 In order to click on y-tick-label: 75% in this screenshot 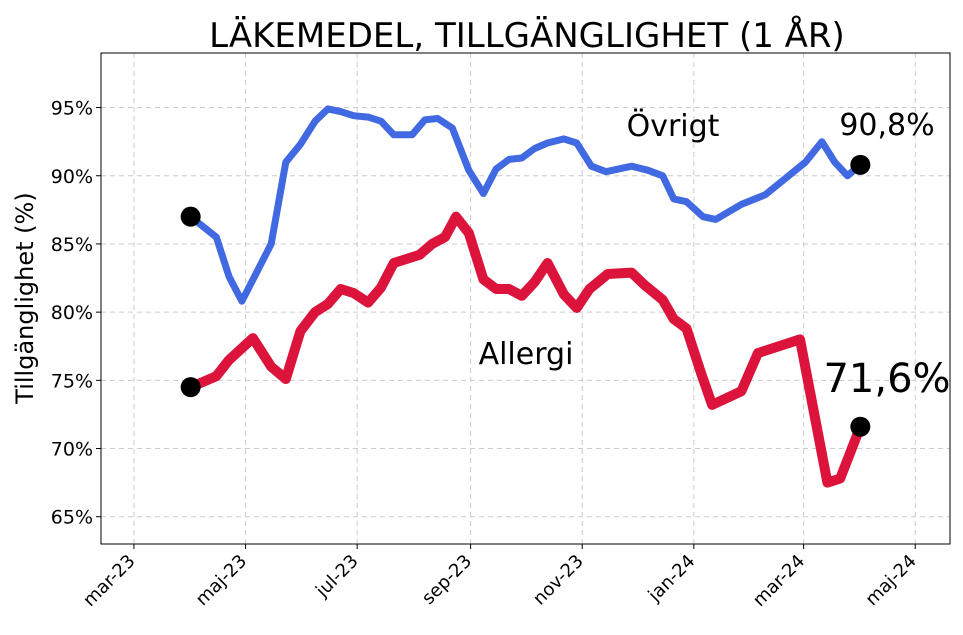, I will do `click(72, 381)`.